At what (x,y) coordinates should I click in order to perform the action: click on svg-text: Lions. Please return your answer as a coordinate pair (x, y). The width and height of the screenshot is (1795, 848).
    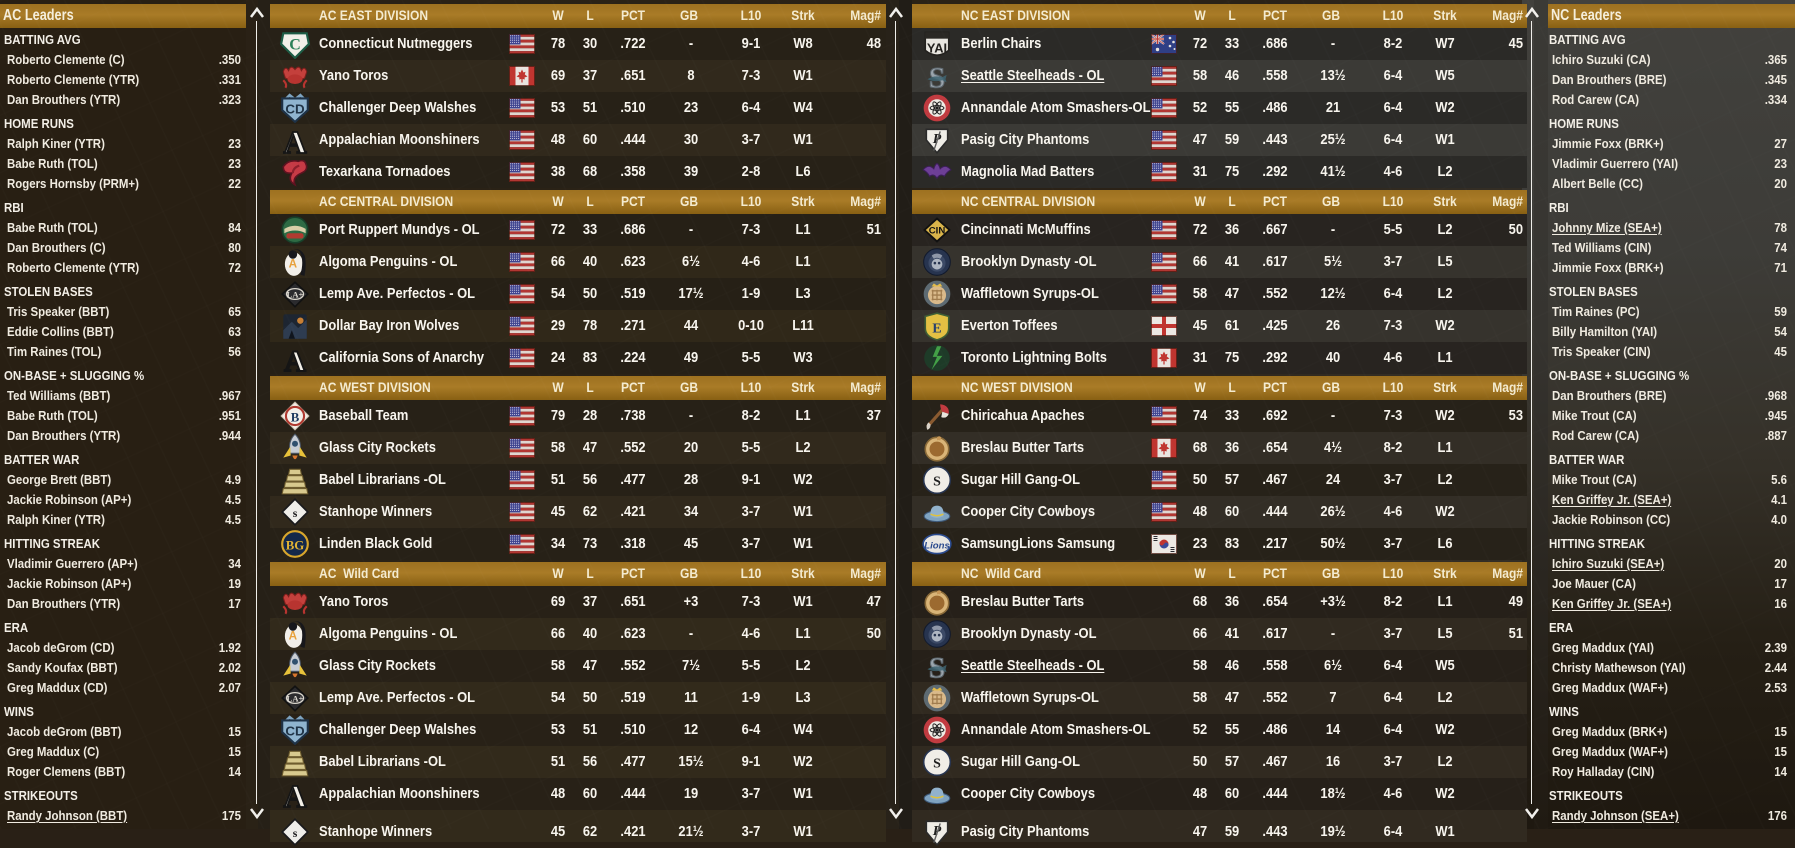
    Looking at the image, I should click on (937, 545).